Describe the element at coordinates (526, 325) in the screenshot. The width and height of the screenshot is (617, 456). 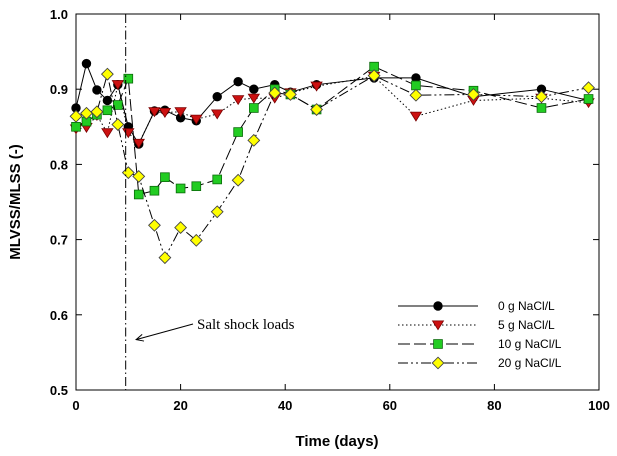
I see `legend-label: 5 g NaCl/L` at that location.